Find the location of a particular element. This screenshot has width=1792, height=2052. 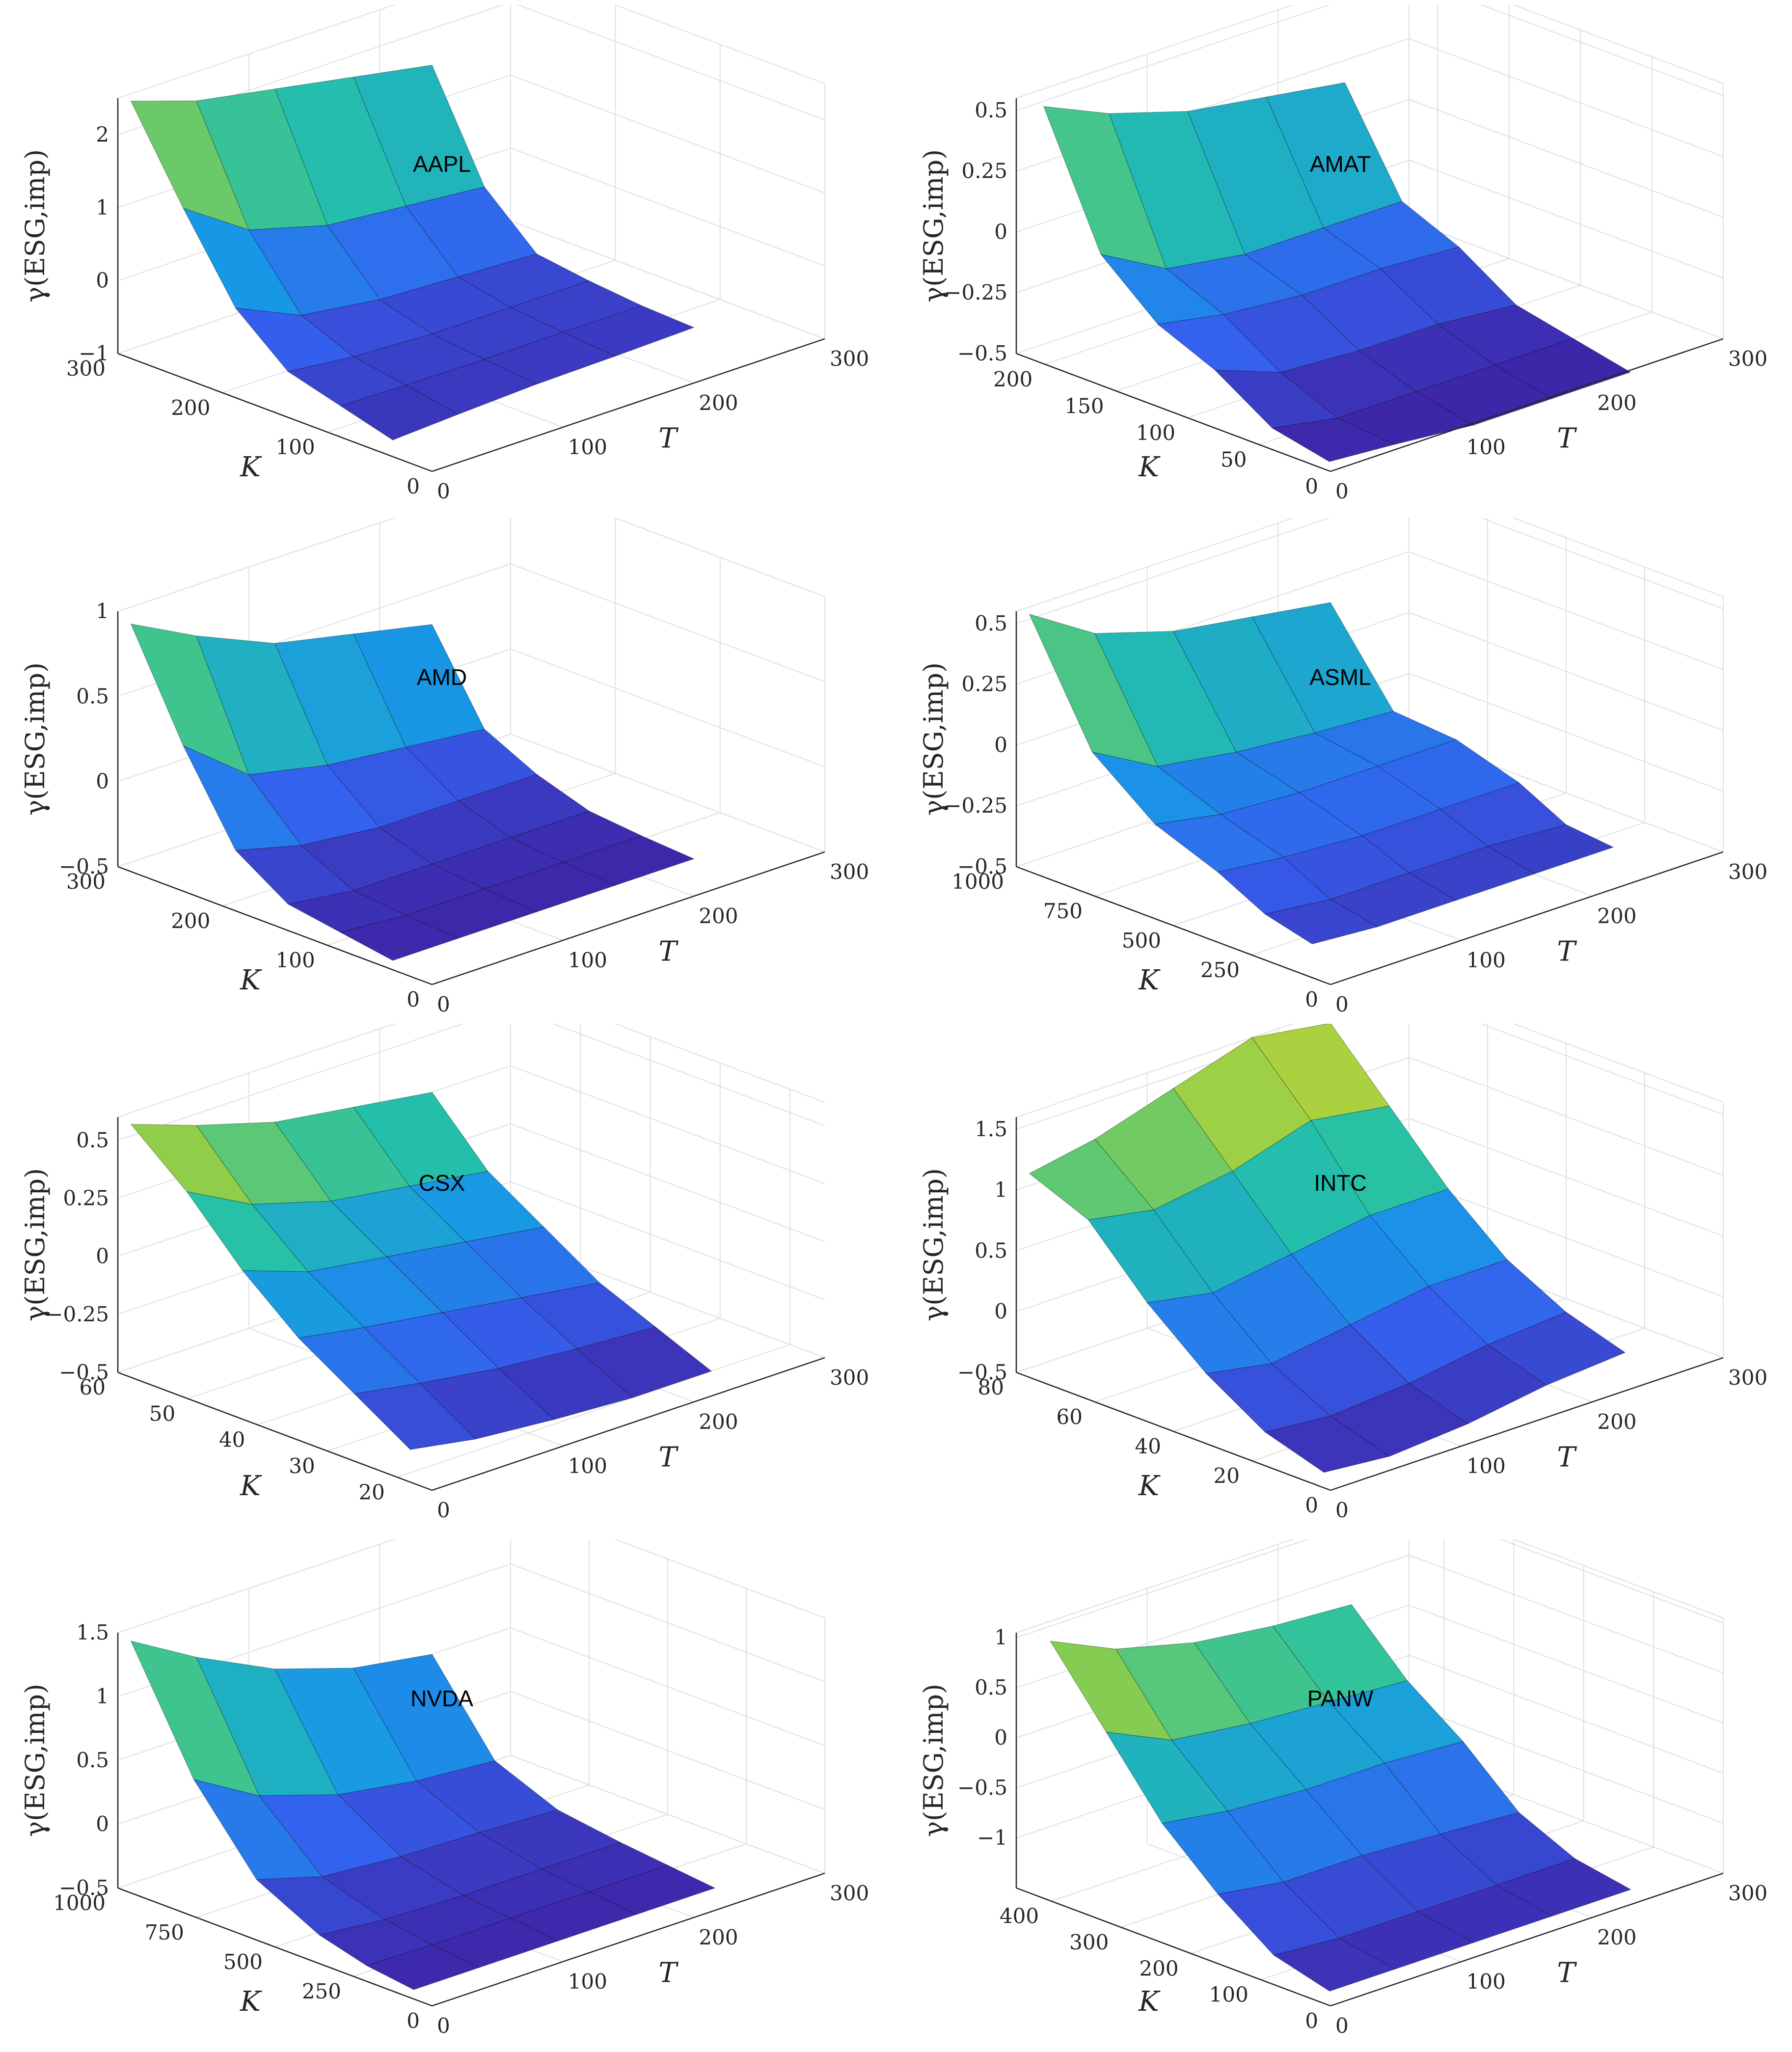

ticker-label: CSX is located at coordinates (442, 1183).